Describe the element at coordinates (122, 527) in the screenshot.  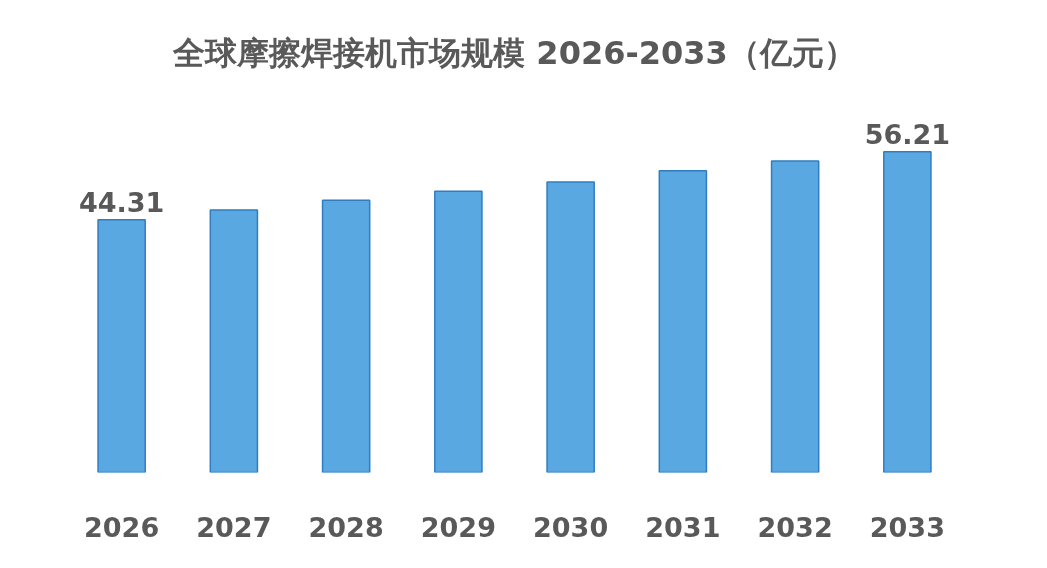
I see `x-tick-label: 2026` at that location.